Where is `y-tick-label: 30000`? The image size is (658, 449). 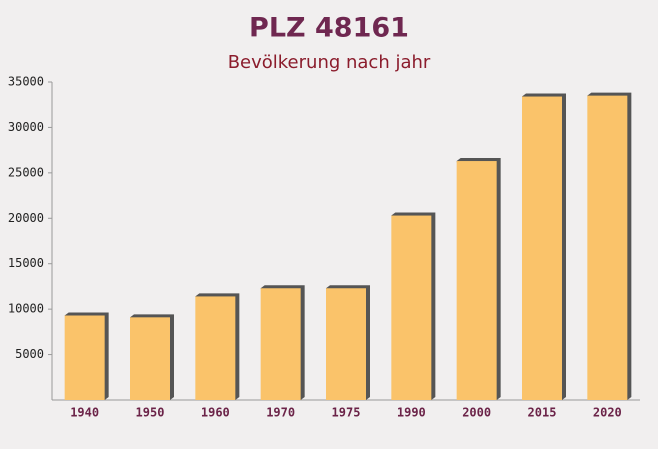 y-tick-label: 30000 is located at coordinates (26, 127).